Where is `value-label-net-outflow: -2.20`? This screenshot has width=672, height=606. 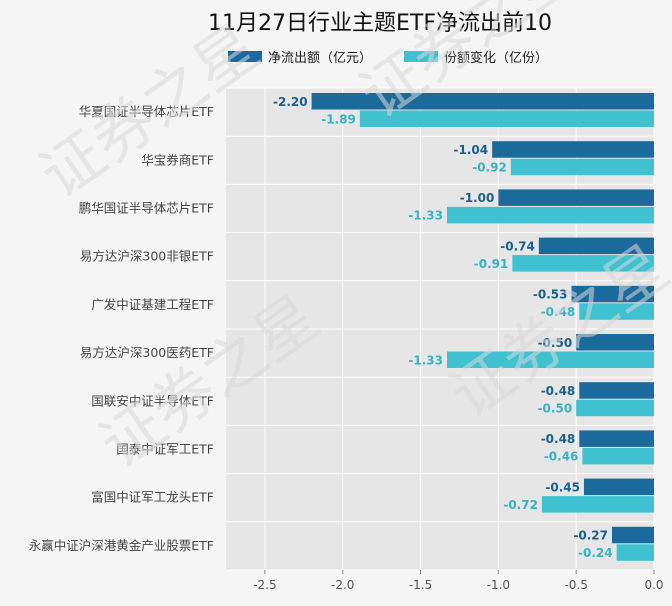 value-label-net-outflow: -2.20 is located at coordinates (290, 102).